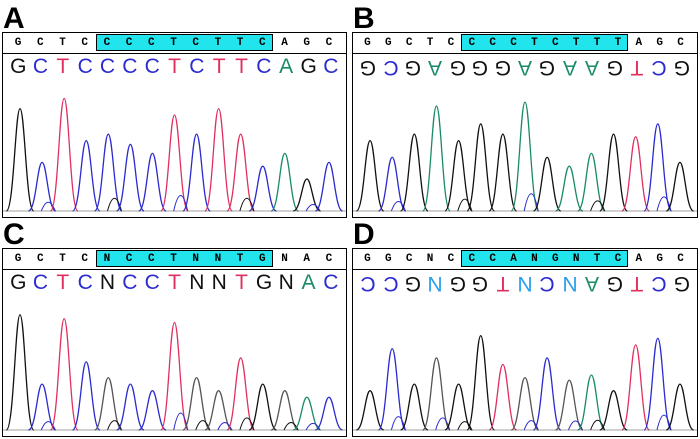 The width and height of the screenshot is (700, 439). What do you see at coordinates (364, 234) in the screenshot?
I see `panel-label-d: D` at bounding box center [364, 234].